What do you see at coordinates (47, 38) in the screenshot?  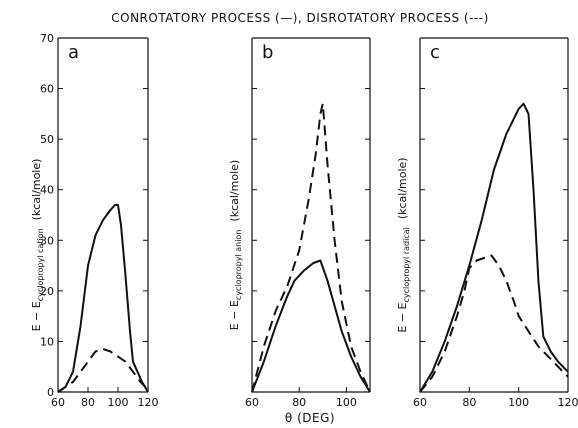 I see `y-tick-label: 70` at bounding box center [47, 38].